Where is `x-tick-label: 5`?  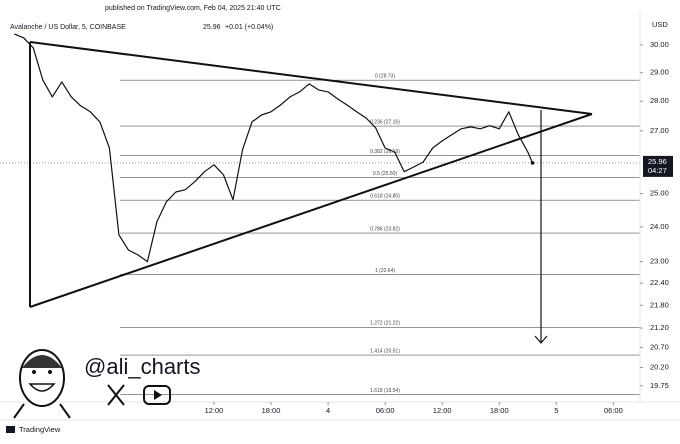
x-tick-label: 5 is located at coordinates (556, 410).